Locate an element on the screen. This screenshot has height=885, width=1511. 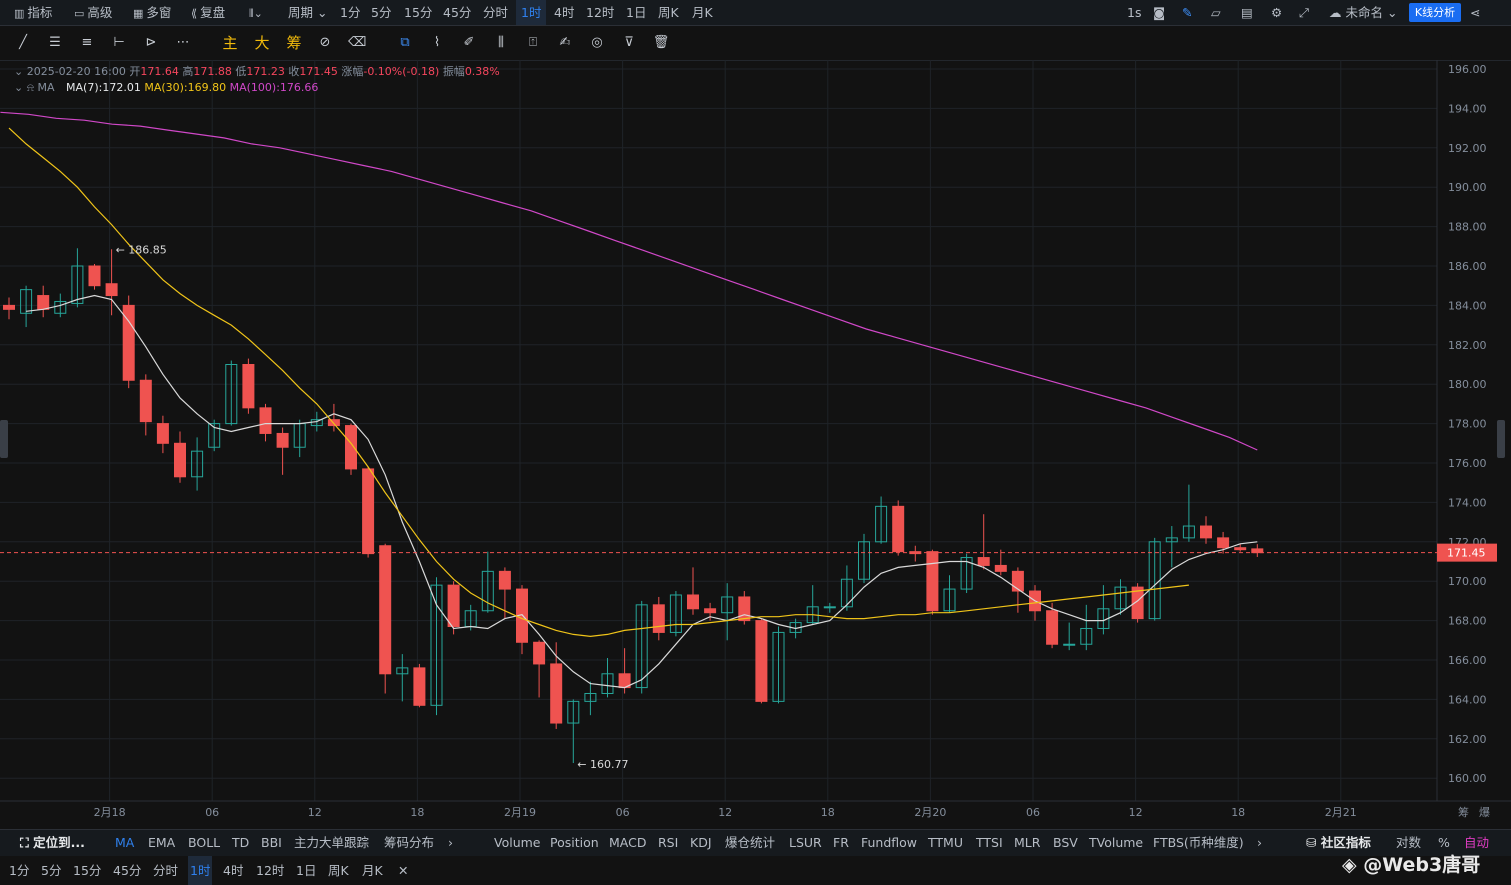
copy-icon: ⧉ is located at coordinates (405, 42).